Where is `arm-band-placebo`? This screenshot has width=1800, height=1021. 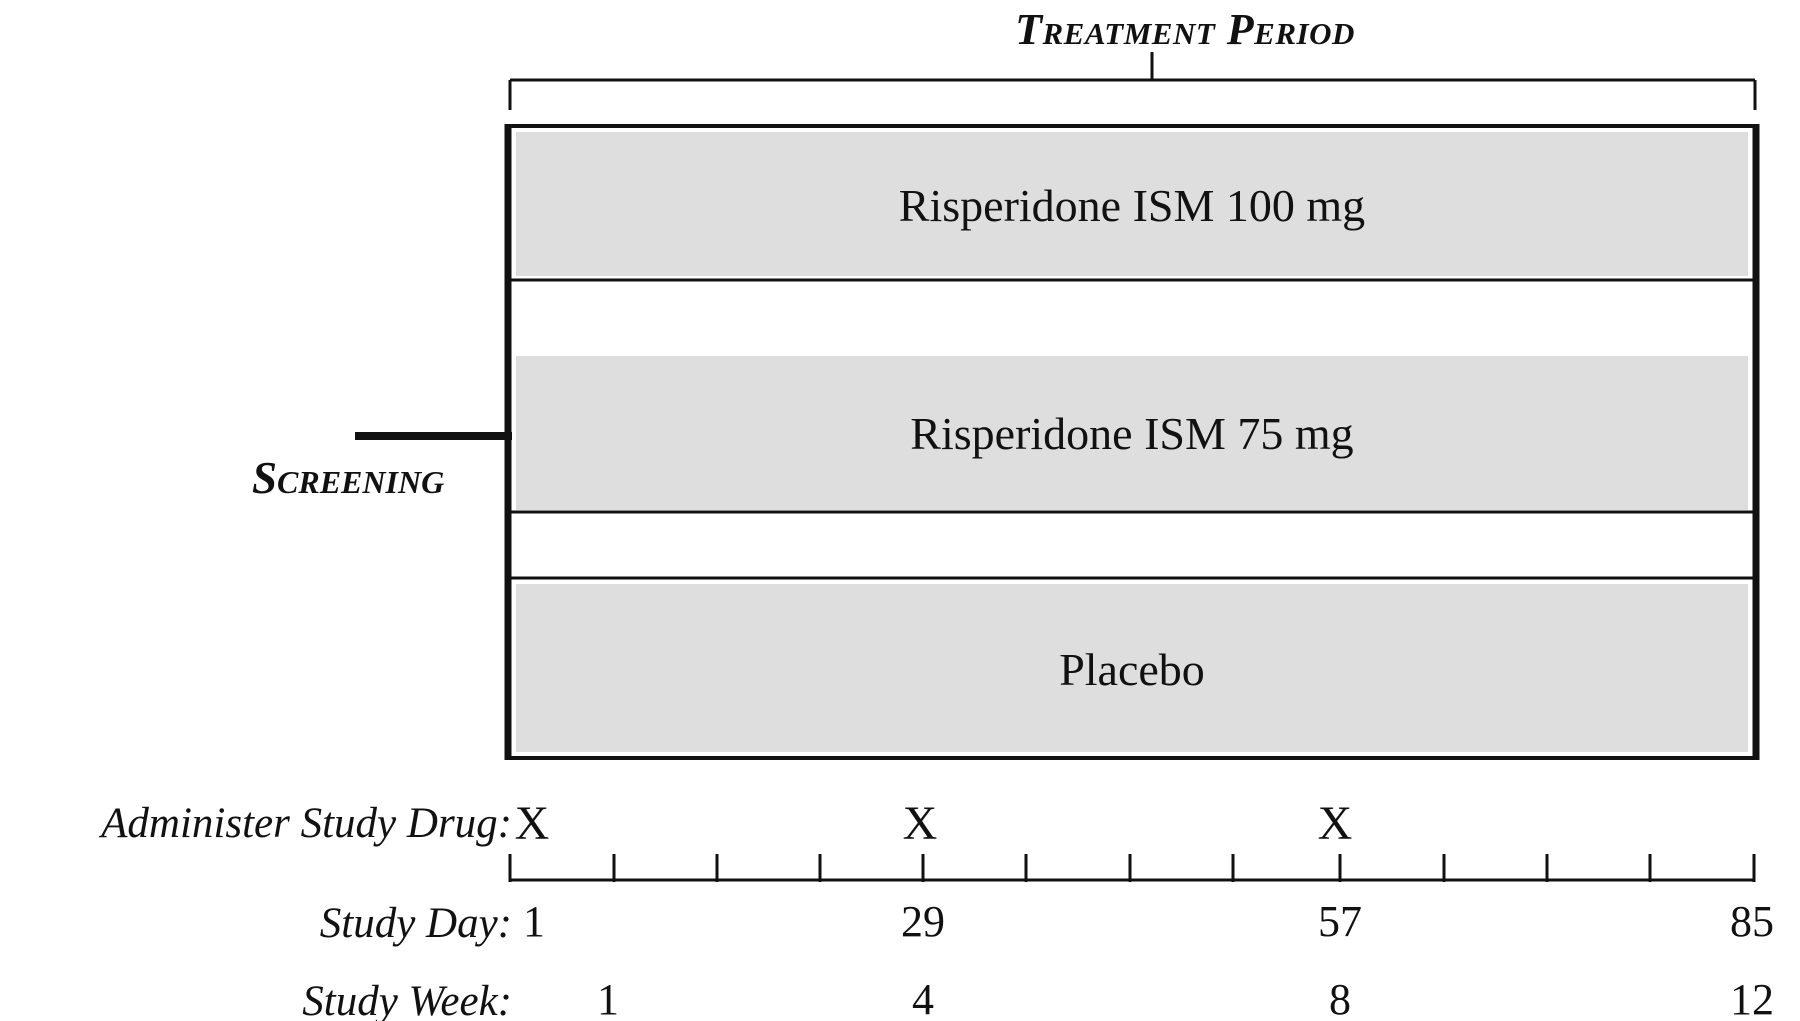
arm-band-placebo is located at coordinates (1132, 668).